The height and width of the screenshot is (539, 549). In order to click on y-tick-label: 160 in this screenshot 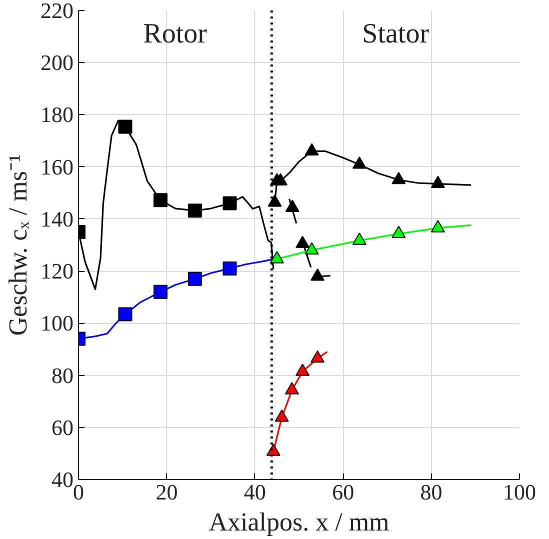, I will do `click(57, 167)`.